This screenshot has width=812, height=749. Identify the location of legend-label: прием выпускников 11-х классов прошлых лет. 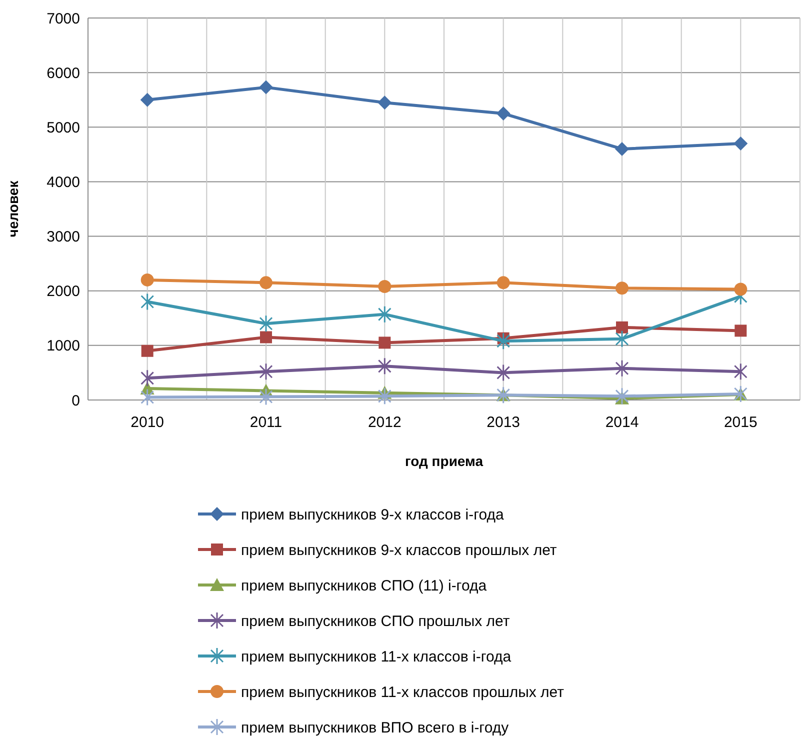
(402, 692).